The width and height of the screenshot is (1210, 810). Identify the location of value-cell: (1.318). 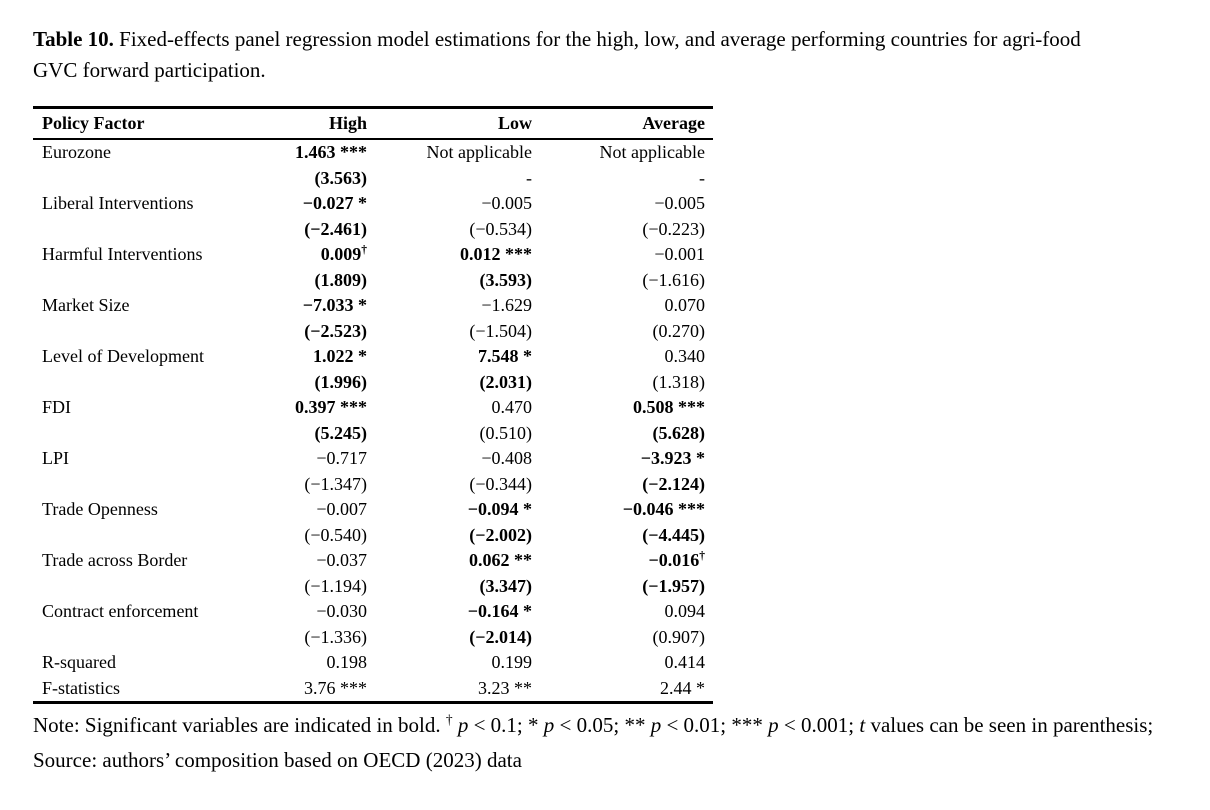
(626, 383).